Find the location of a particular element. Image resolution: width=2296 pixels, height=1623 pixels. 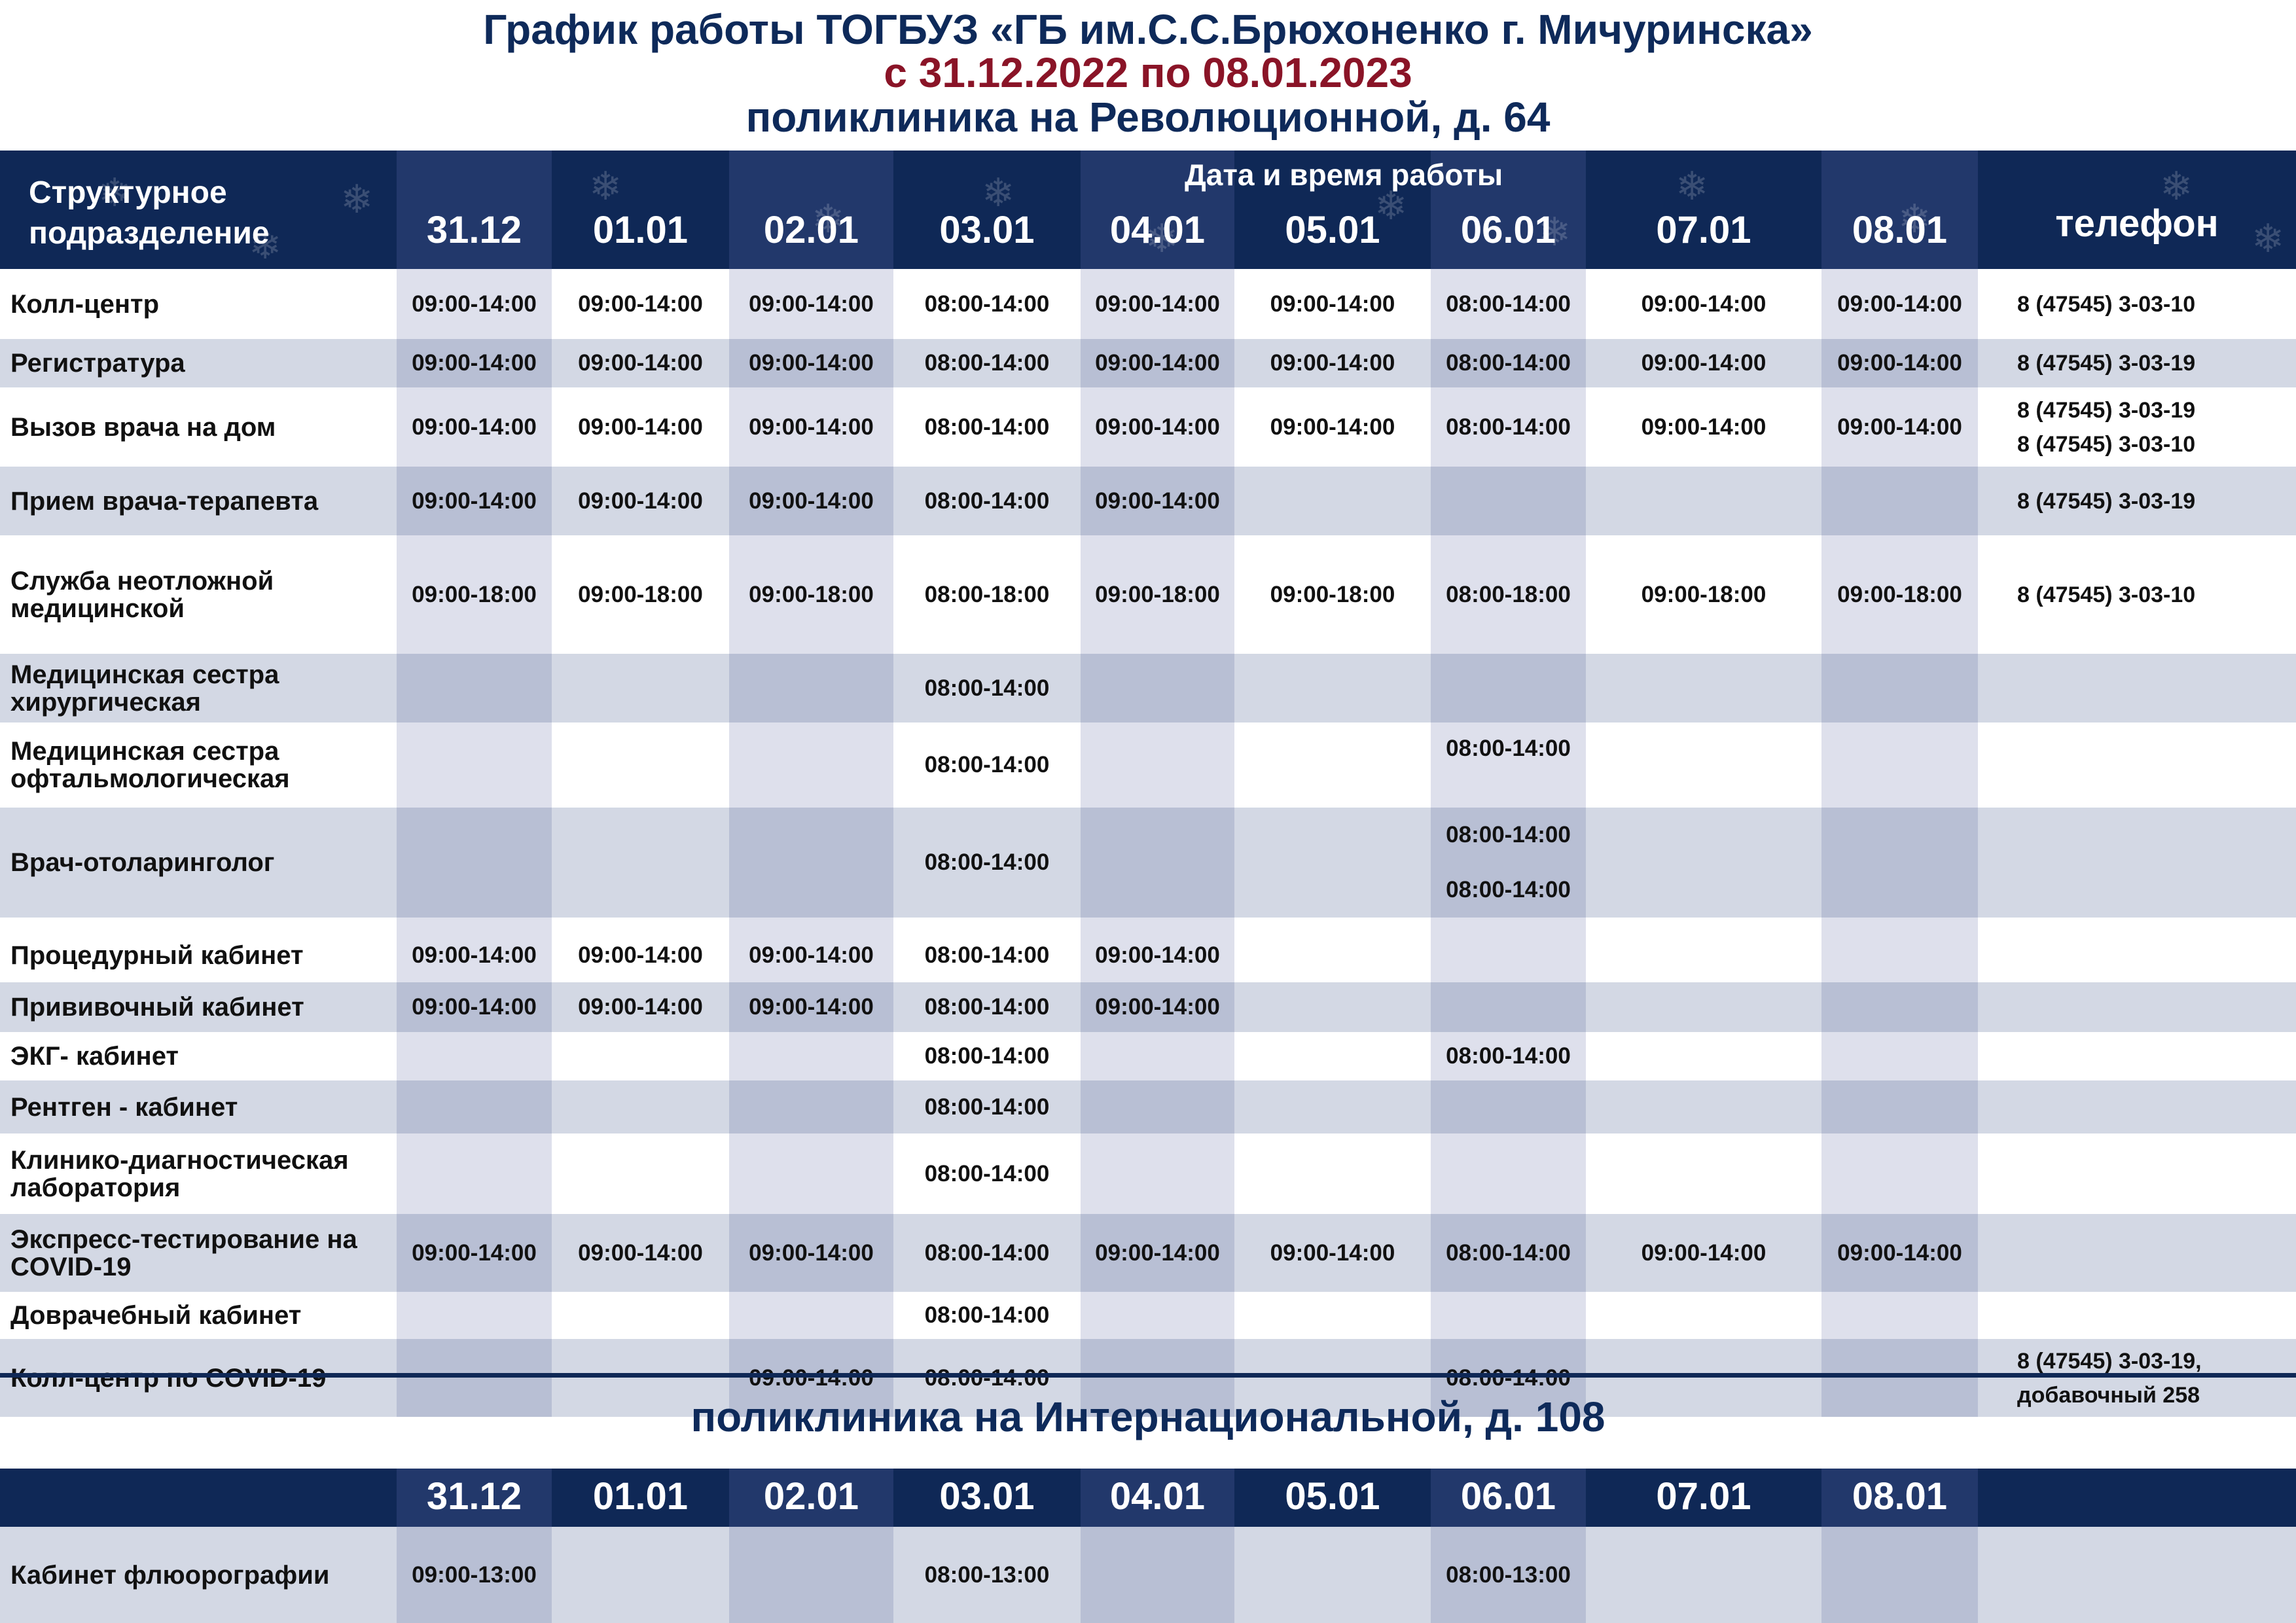

schedule-cell: 08:00-13:00 is located at coordinates (1508, 1575).